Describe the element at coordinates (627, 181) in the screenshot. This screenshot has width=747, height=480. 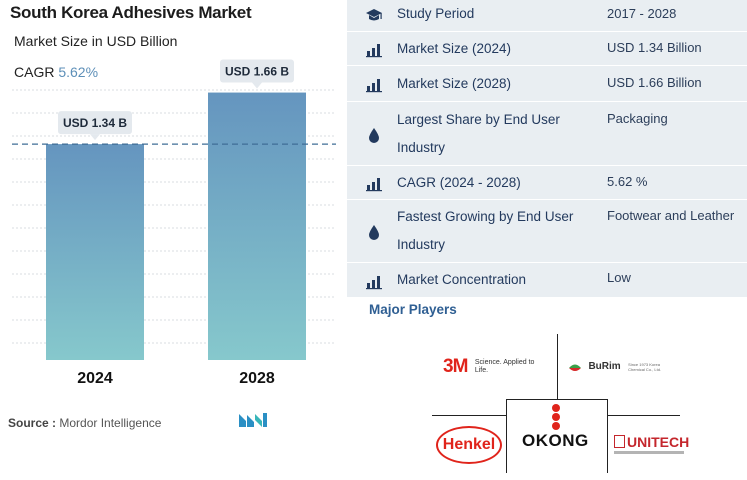
I see `info-value: 5.62 %` at that location.